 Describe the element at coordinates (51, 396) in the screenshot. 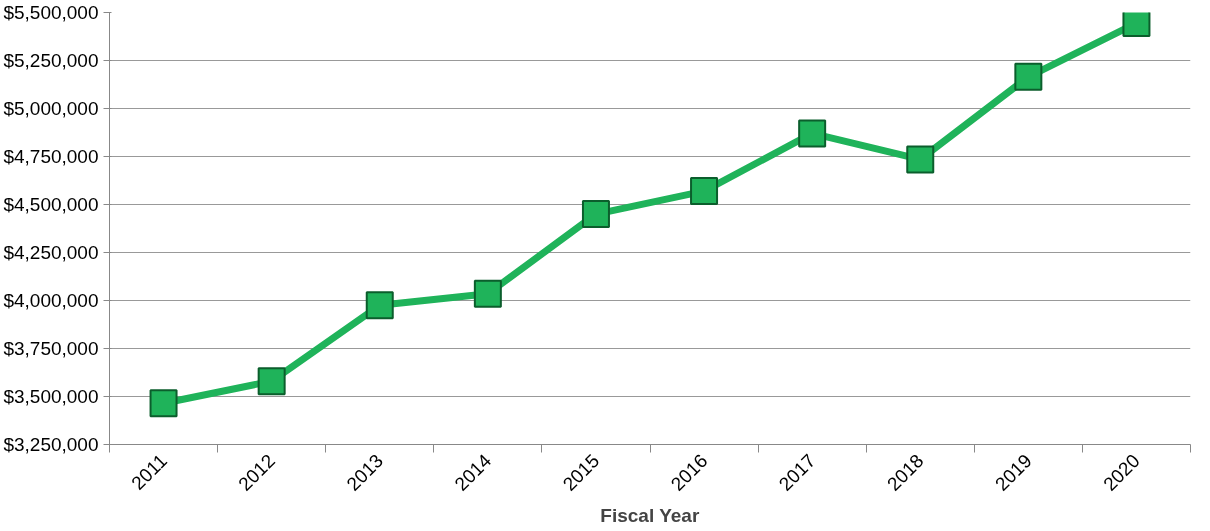

I see `y-tick-label: $3,500,000` at that location.